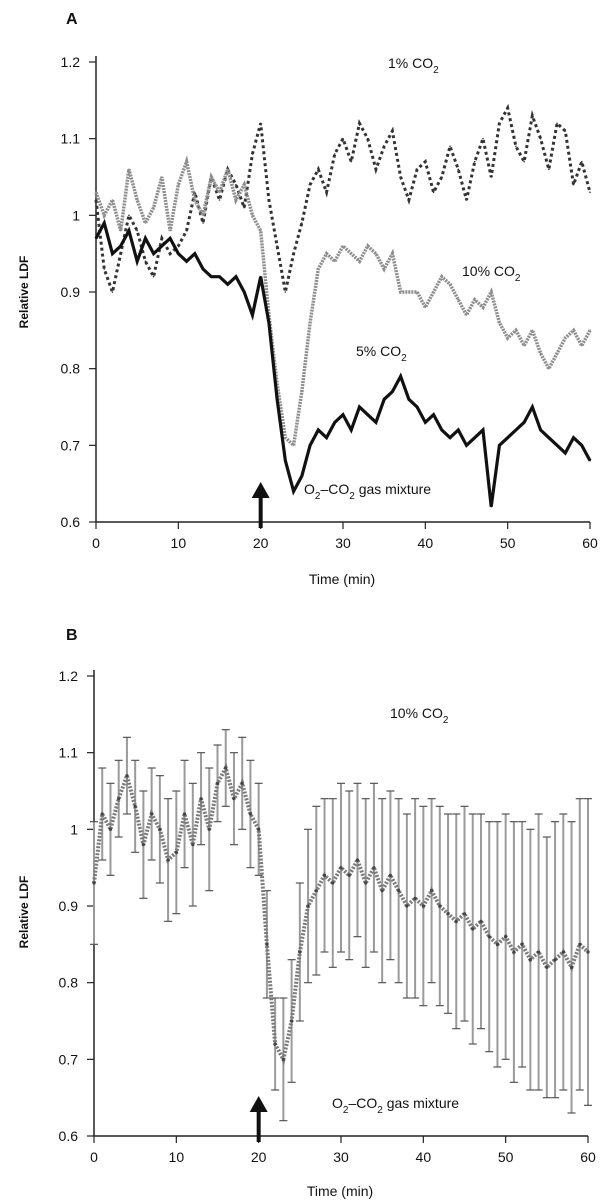  I want to click on x-axis-title-a: Time (min), so click(342, 579).